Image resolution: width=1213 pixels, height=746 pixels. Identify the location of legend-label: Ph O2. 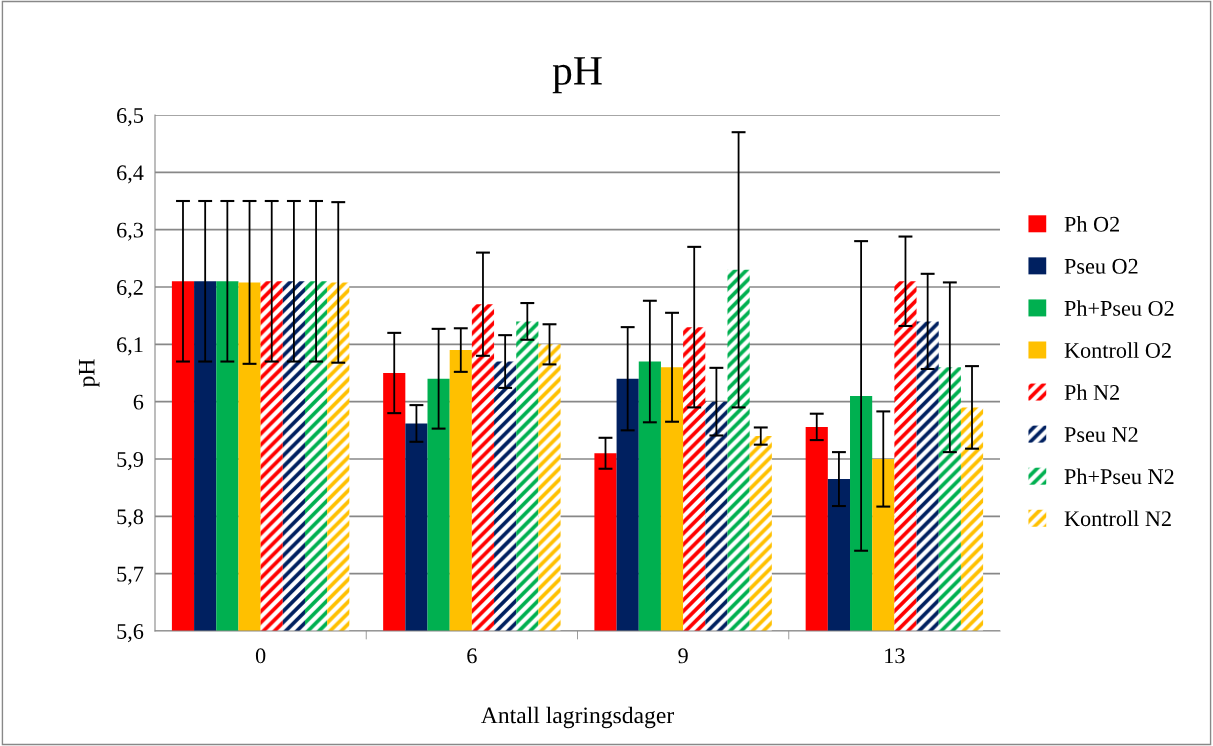
(1091, 224).